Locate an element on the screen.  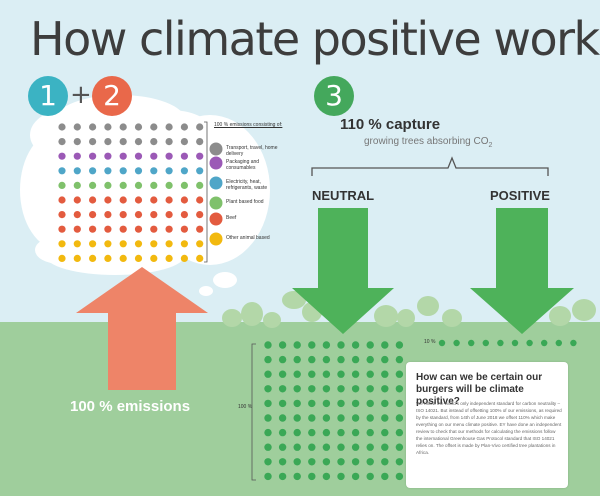
legend-item-label: Plant based food is located at coordinates (245, 202).